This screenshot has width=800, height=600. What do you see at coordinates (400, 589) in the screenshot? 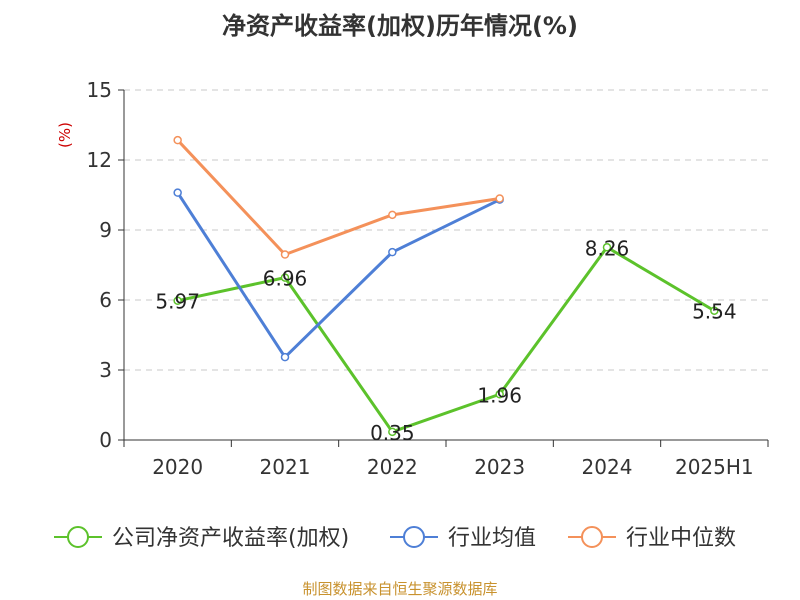
I see `data-source-note: 制图数据来自恒生聚源数据库` at bounding box center [400, 589].